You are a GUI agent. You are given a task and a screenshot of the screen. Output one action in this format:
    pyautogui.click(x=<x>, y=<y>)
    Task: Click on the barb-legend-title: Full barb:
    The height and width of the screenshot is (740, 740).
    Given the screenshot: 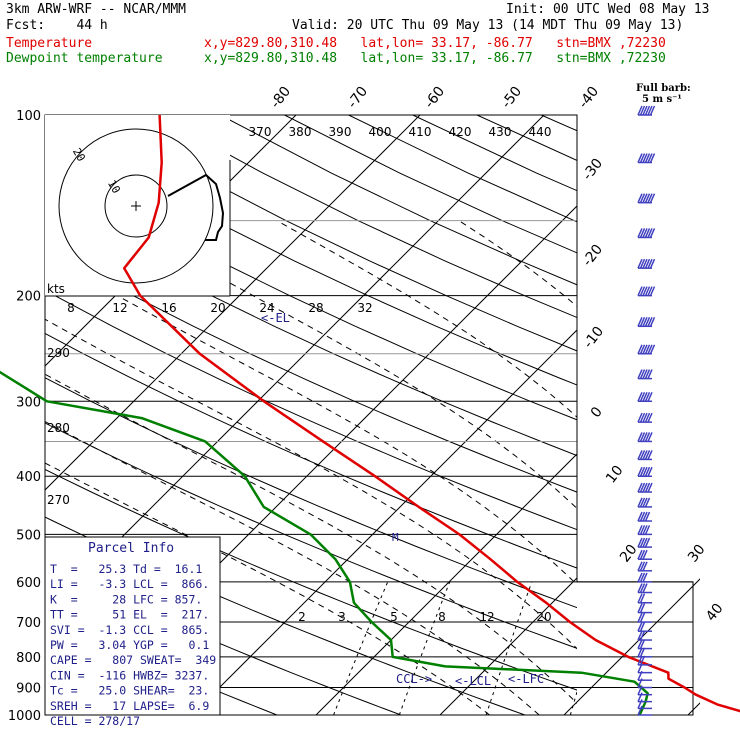 What is the action you would take?
    pyautogui.click(x=663, y=88)
    